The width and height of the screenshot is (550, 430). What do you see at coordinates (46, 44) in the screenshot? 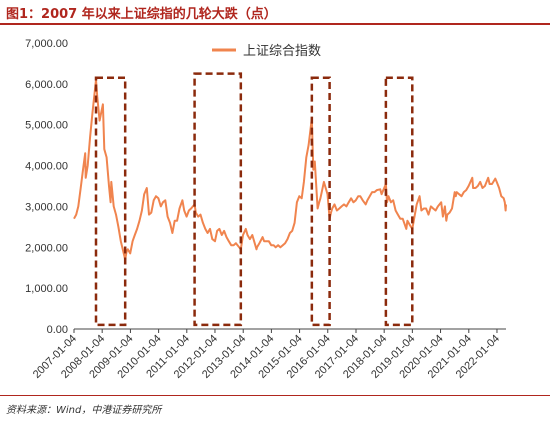
I see `y-tick-label: 7,000.00` at bounding box center [46, 44].